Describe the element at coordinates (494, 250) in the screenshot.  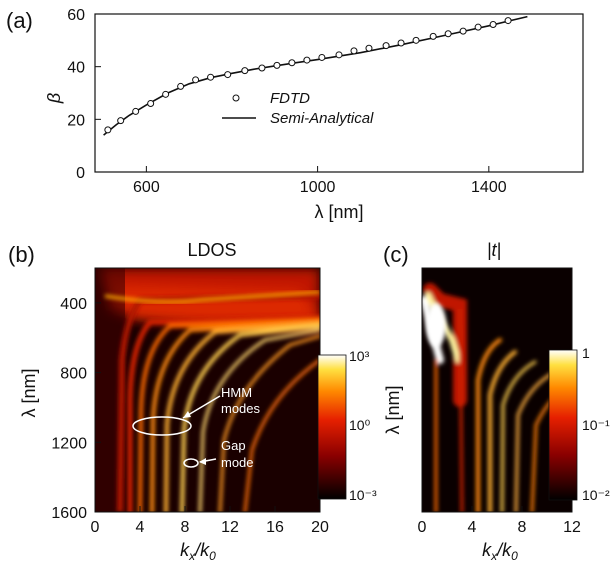
I see `plot-c-title: |t|` at that location.